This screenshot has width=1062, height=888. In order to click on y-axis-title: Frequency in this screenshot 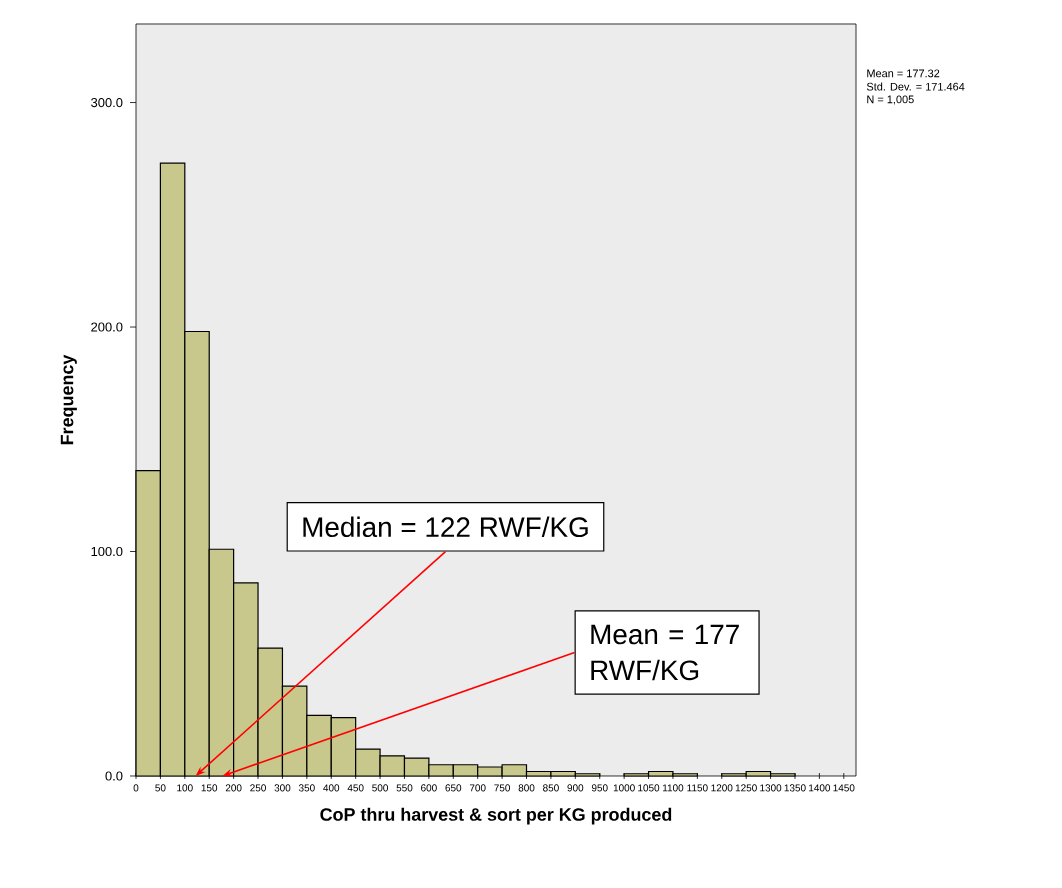, I will do `click(68, 399)`.